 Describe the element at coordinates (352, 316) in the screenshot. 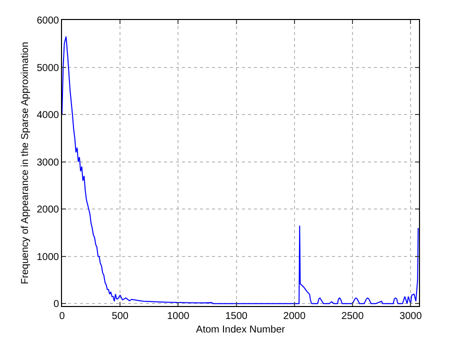

I see `x-tick-label: 2500` at that location.